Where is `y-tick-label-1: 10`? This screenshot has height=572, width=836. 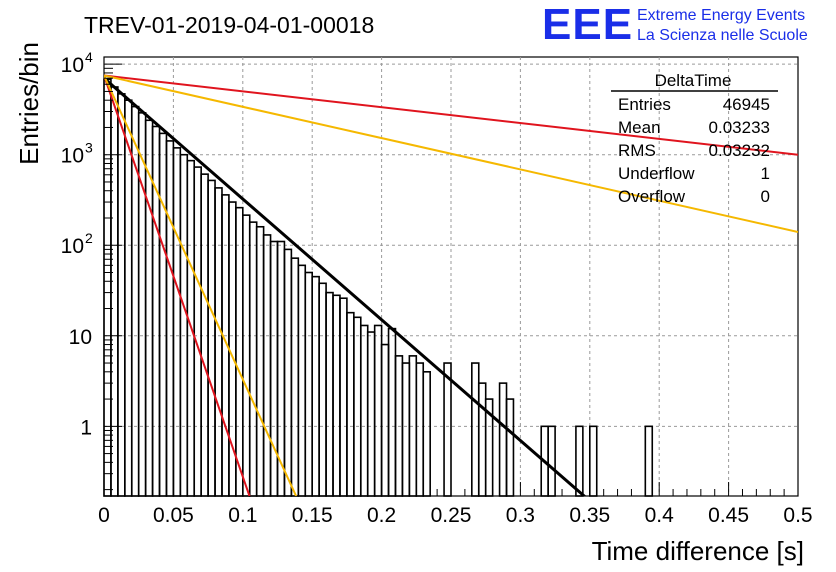
y-tick-label-1: 10 is located at coordinates (80, 337).